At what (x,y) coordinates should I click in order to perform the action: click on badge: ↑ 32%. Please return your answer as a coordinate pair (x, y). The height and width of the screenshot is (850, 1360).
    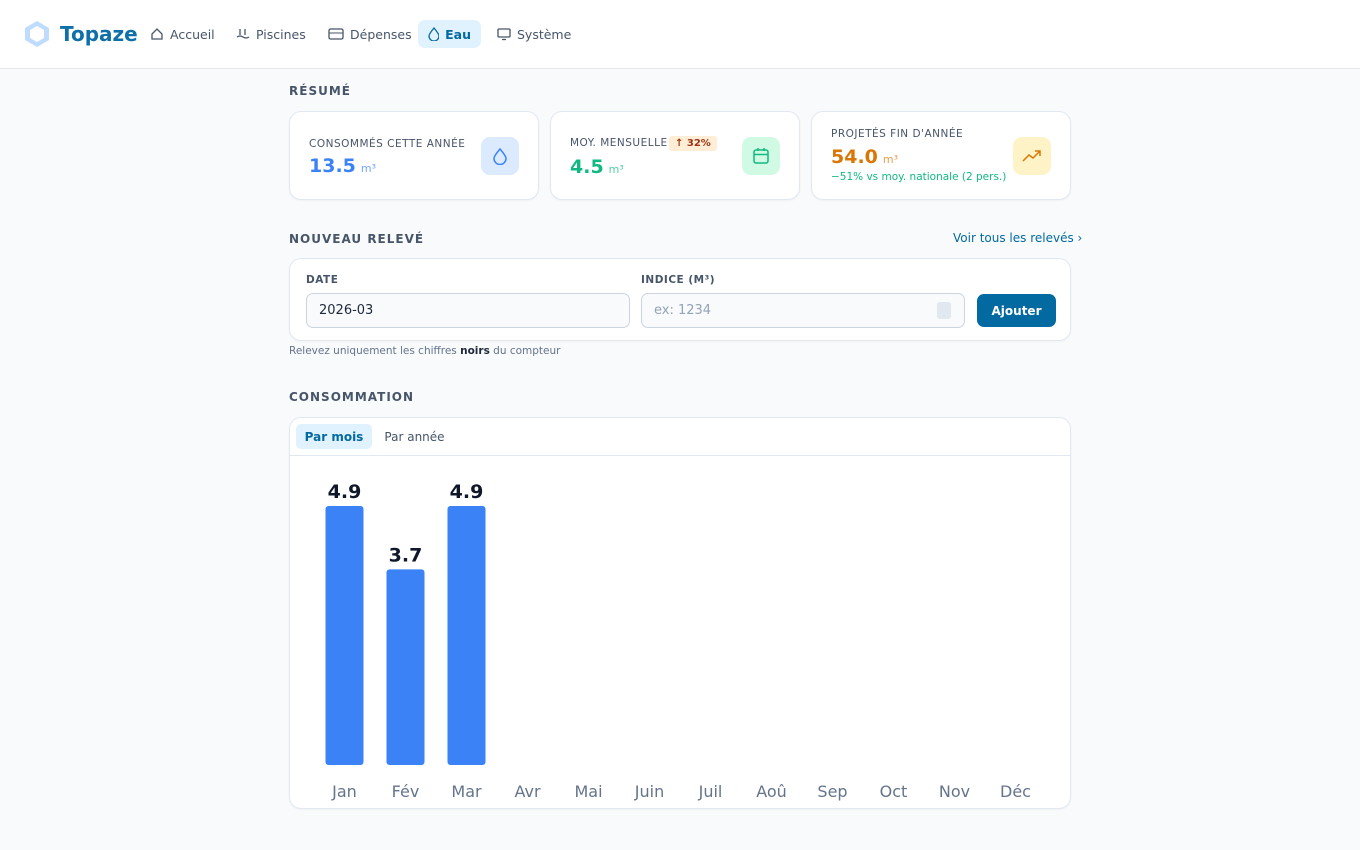
    Looking at the image, I should click on (693, 143).